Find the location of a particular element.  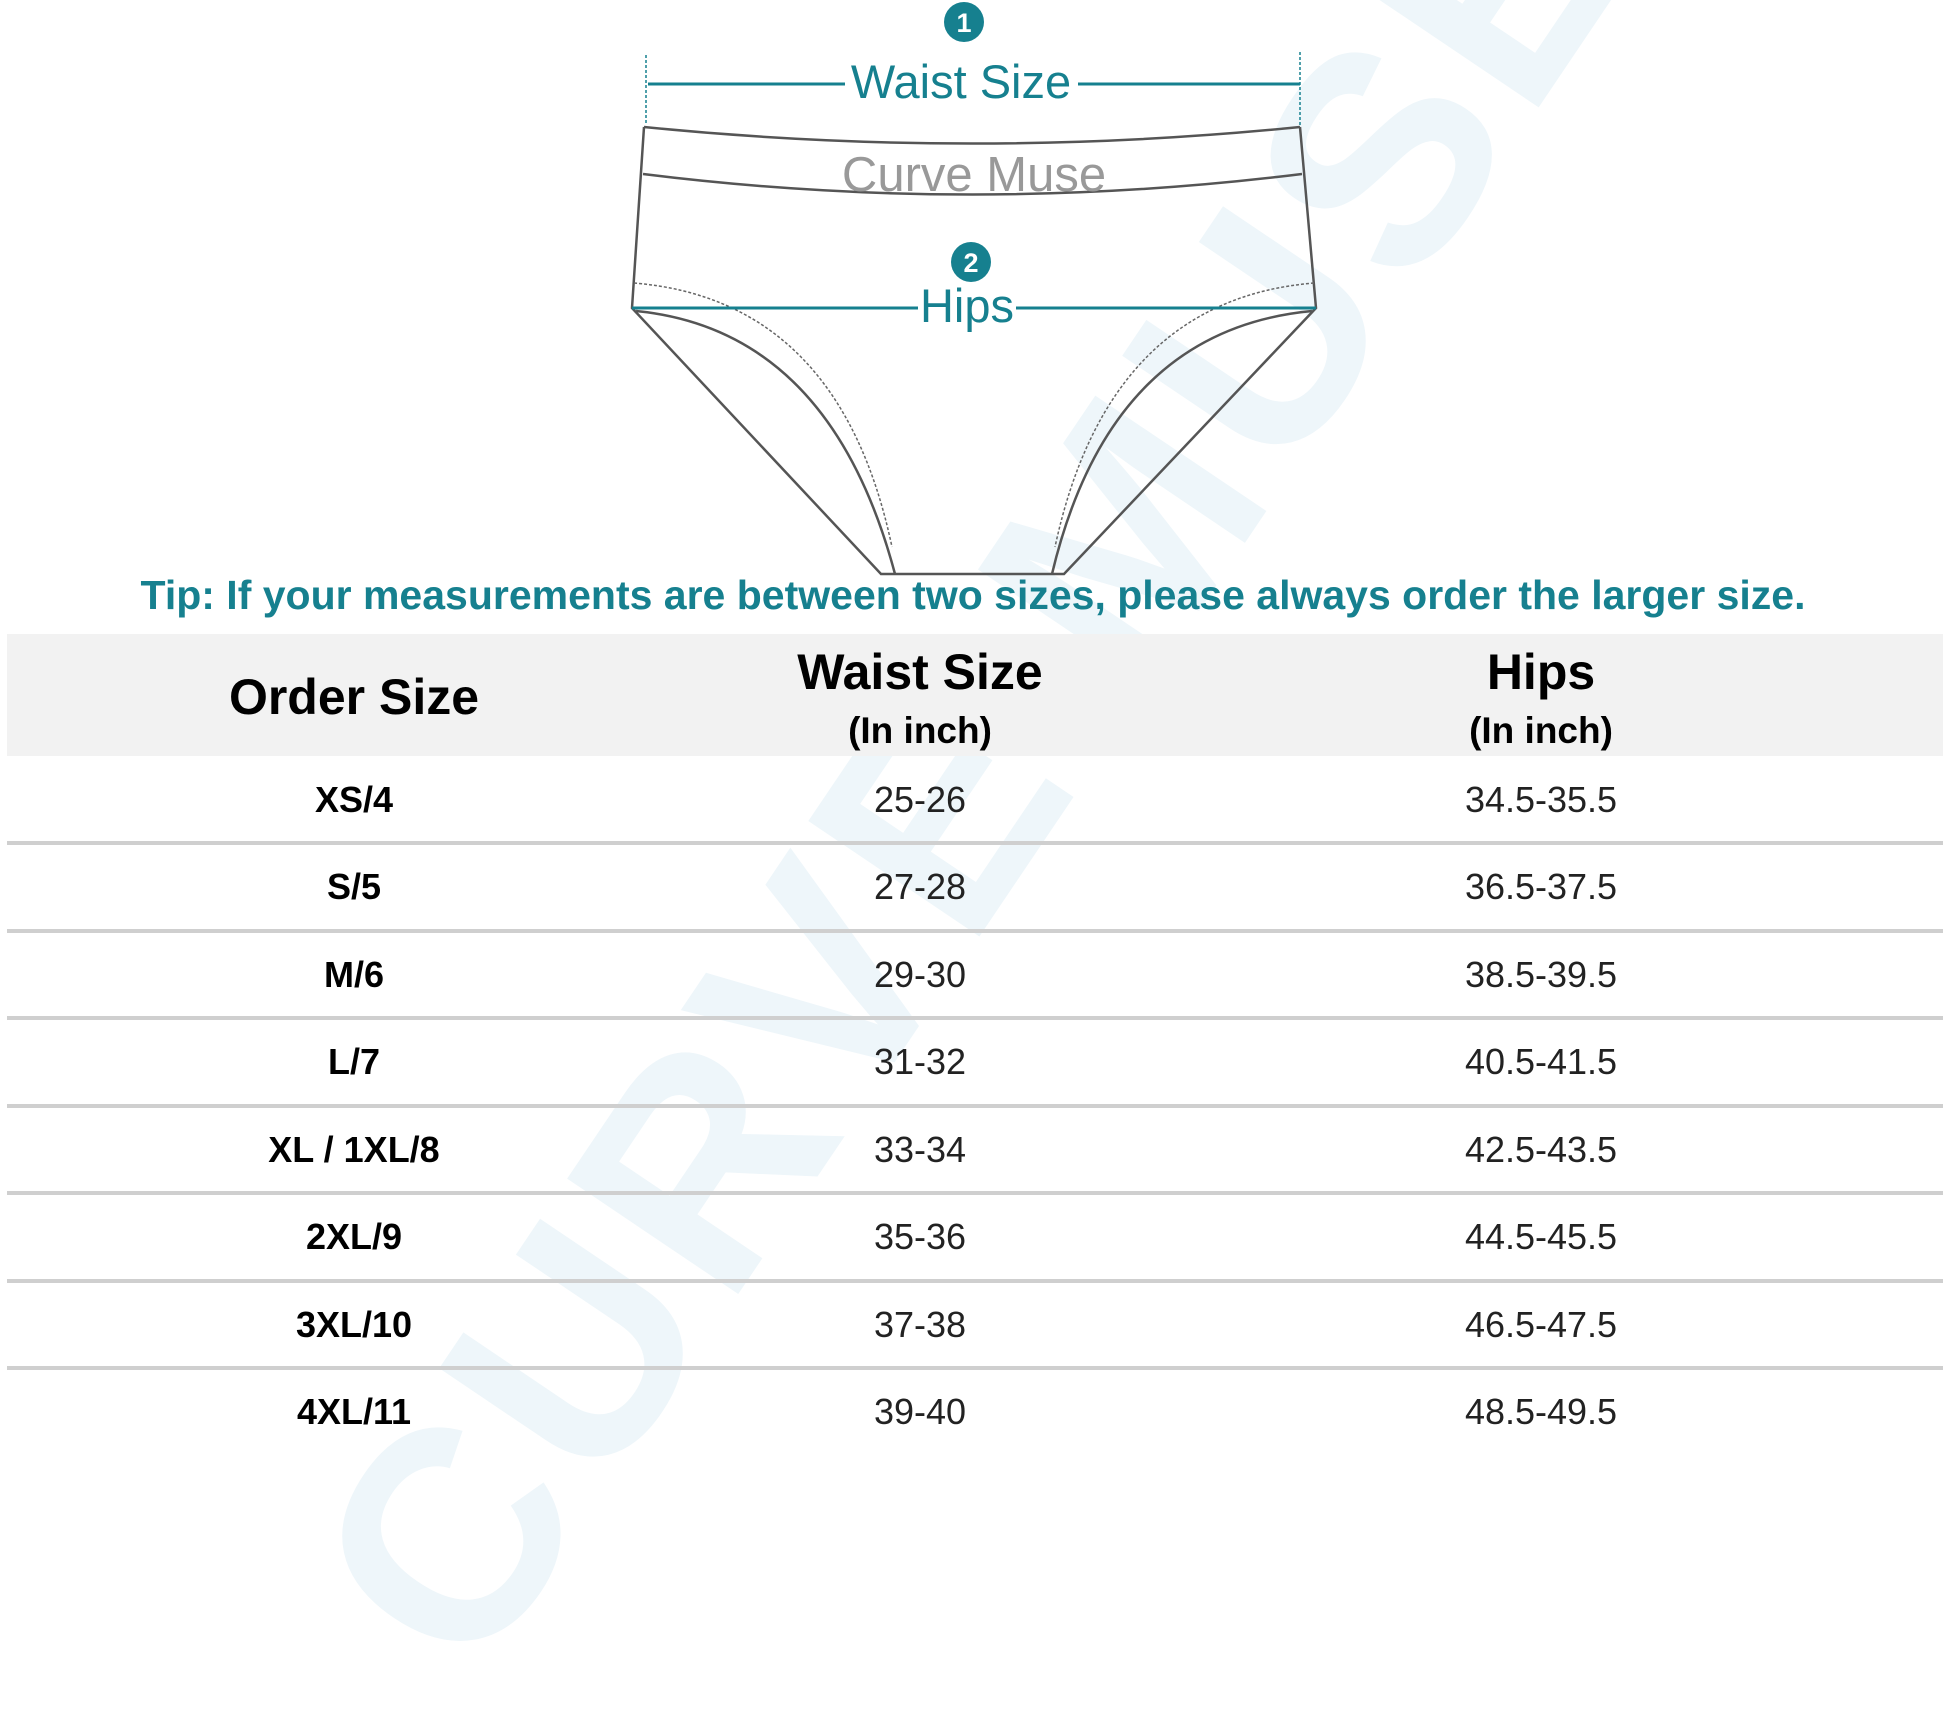

brand-label: Curve Muse is located at coordinates (974, 175).